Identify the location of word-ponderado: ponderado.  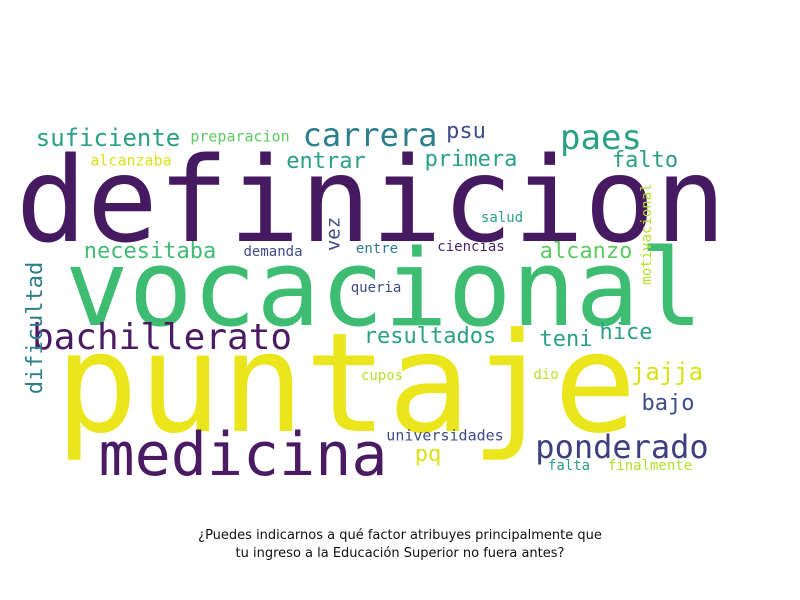
(622, 447).